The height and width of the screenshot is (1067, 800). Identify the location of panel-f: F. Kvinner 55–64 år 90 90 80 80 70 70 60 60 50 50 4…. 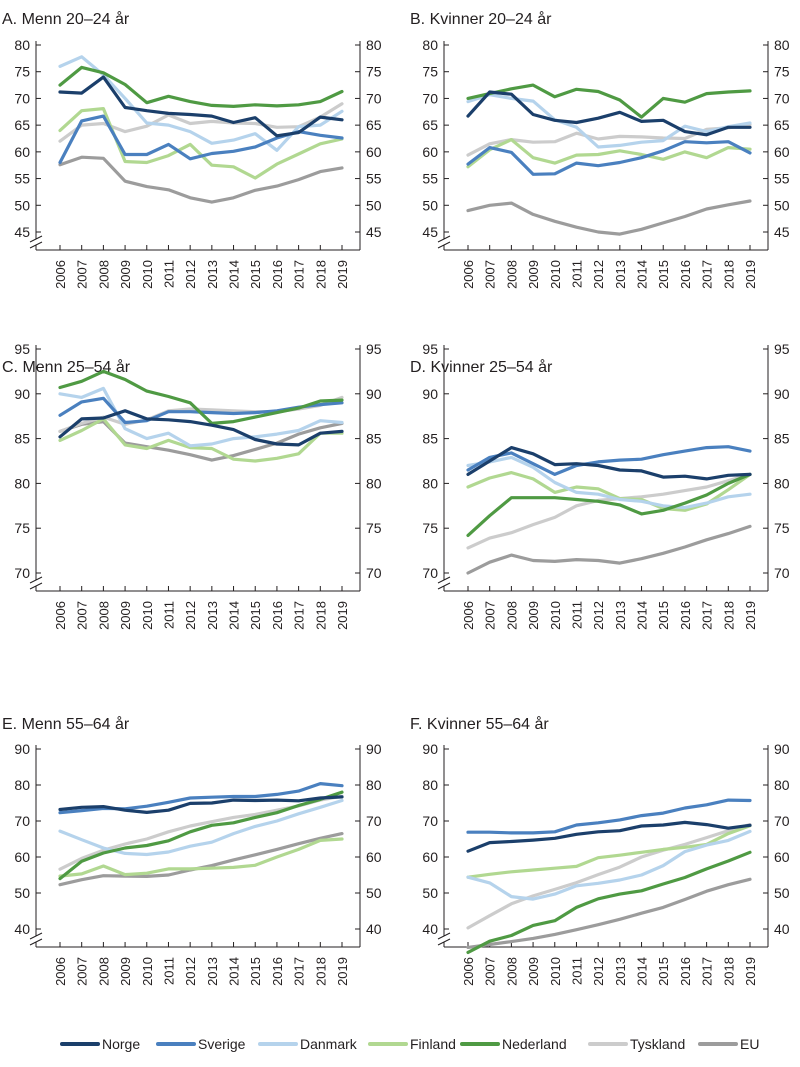
(600, 850).